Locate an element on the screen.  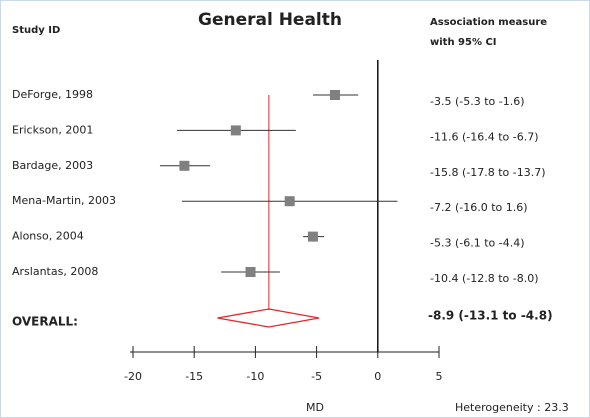
study-label: Erickson, 2001 is located at coordinates (52, 129).